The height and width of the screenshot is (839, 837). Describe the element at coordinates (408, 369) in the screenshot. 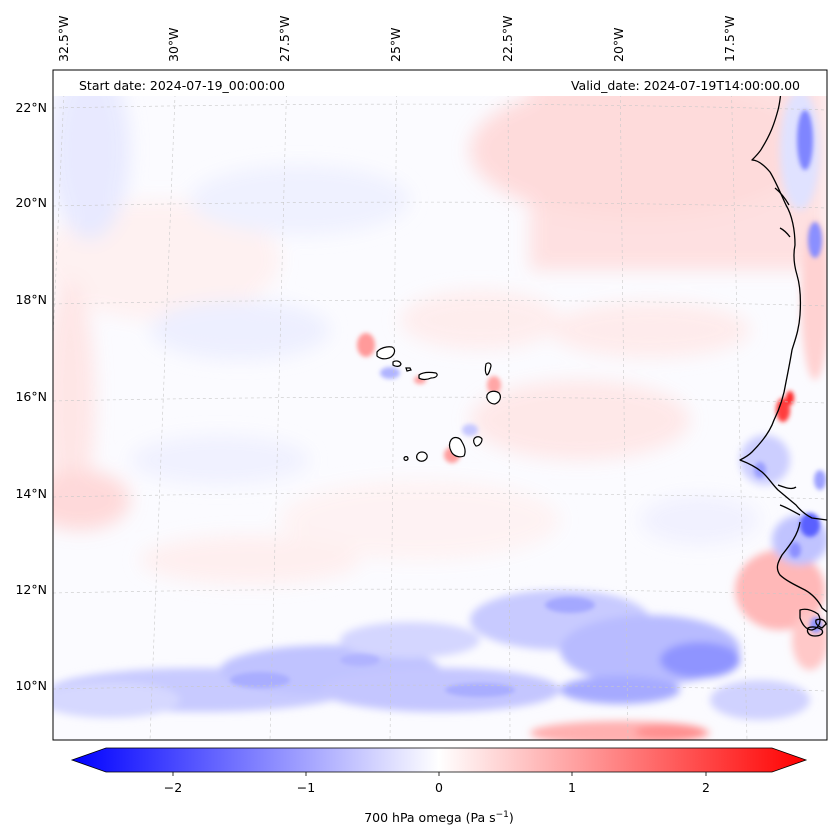

I see `island-santa-luzia` at that location.